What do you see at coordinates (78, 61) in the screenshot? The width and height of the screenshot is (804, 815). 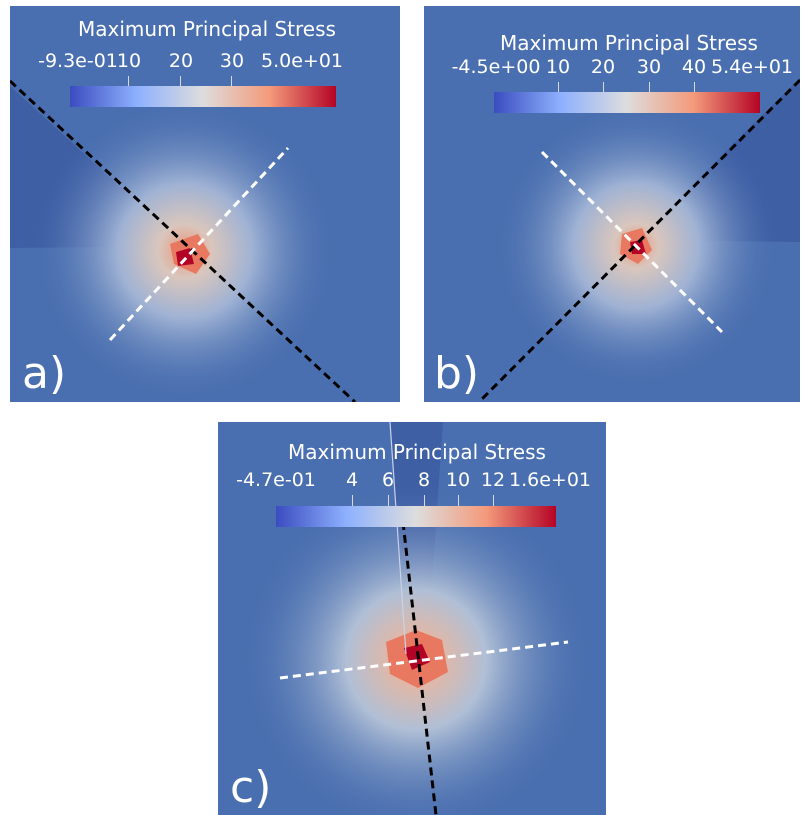 I see `colorbar-min-label-a: -9.3e-01` at bounding box center [78, 61].